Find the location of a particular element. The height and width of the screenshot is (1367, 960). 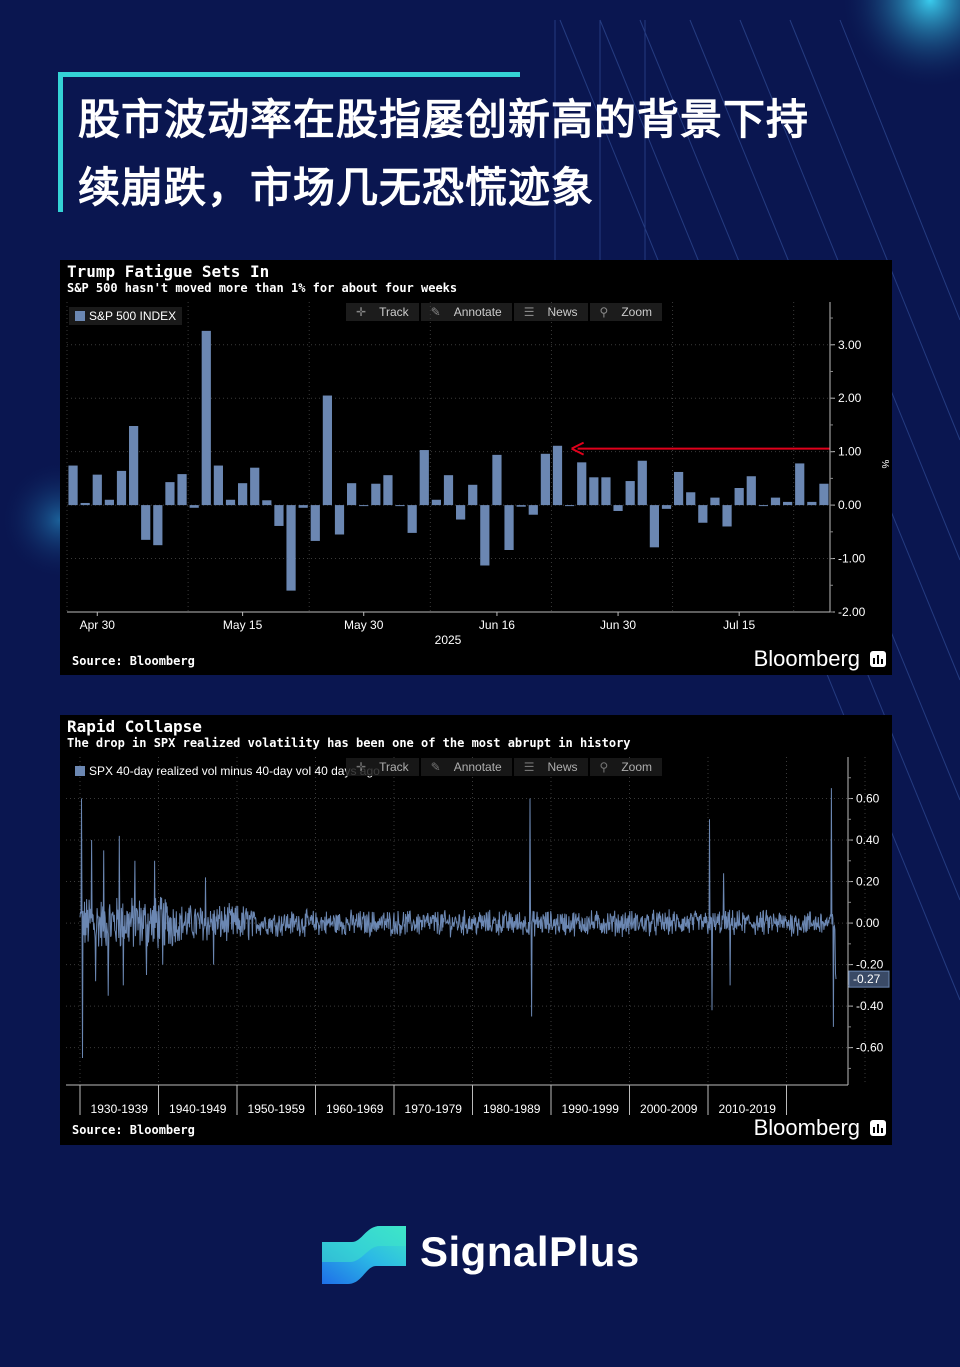

x-tick-label: 1940-1949 is located at coordinates (198, 1109).